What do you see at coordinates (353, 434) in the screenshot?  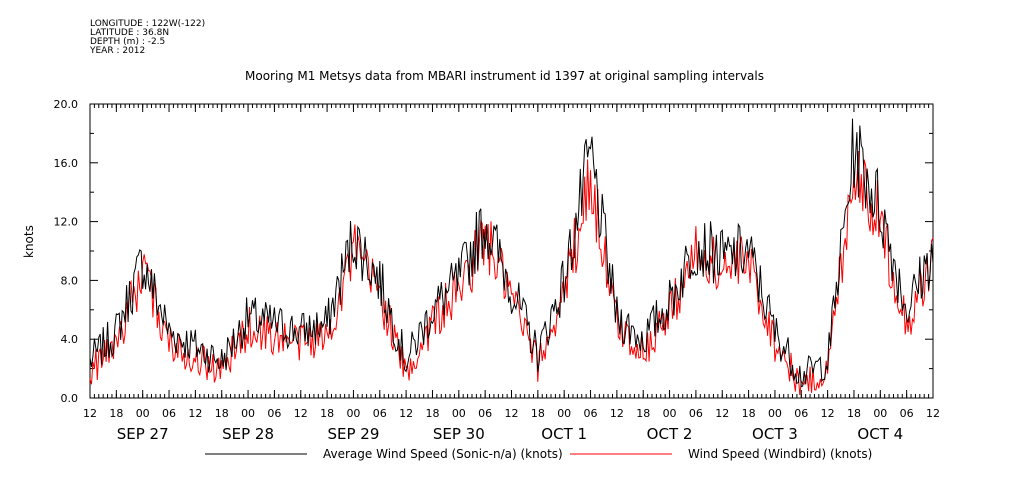 I see `x-day-label: SEP 29` at bounding box center [353, 434].